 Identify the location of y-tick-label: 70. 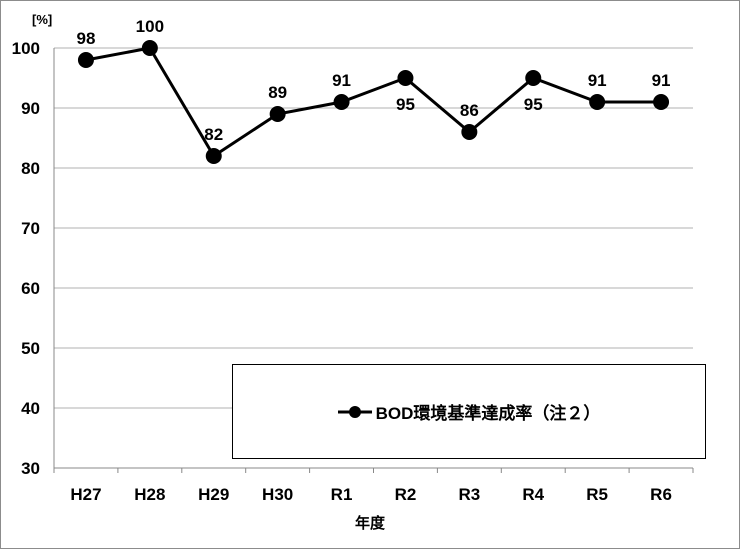
(30, 228).